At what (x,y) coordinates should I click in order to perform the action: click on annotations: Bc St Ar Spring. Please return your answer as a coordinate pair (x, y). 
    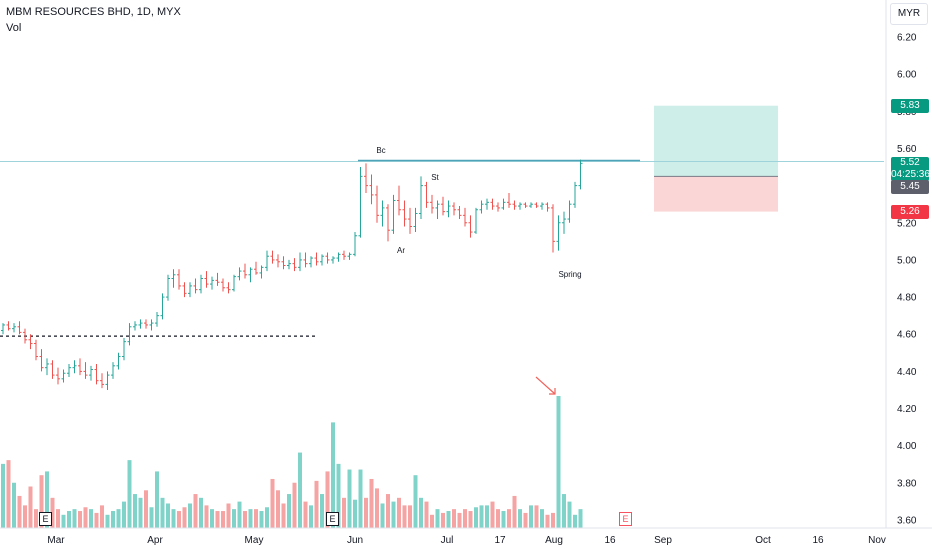
    Looking at the image, I should click on (479, 270).